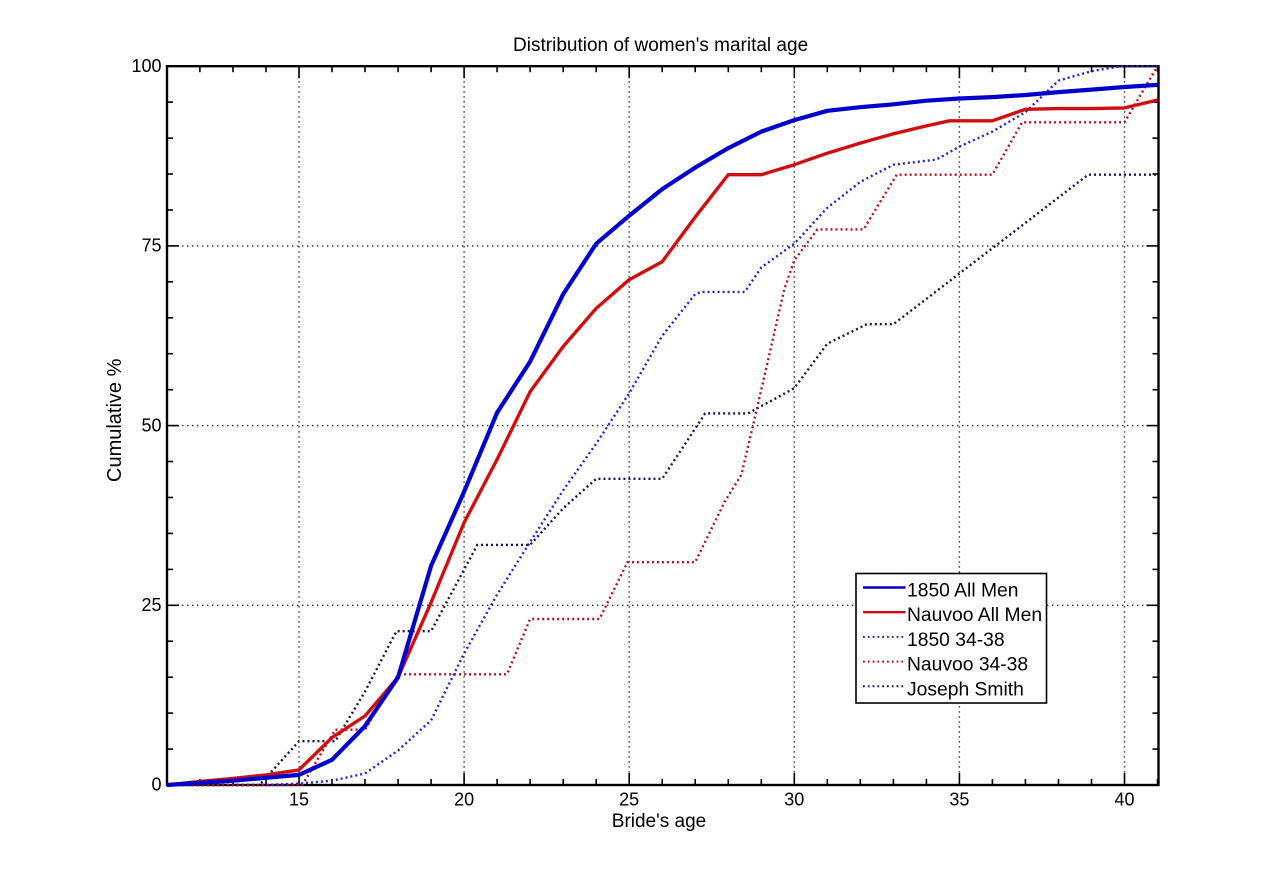  I want to click on svg-text: Nauvoo 34-38, so click(967, 665).